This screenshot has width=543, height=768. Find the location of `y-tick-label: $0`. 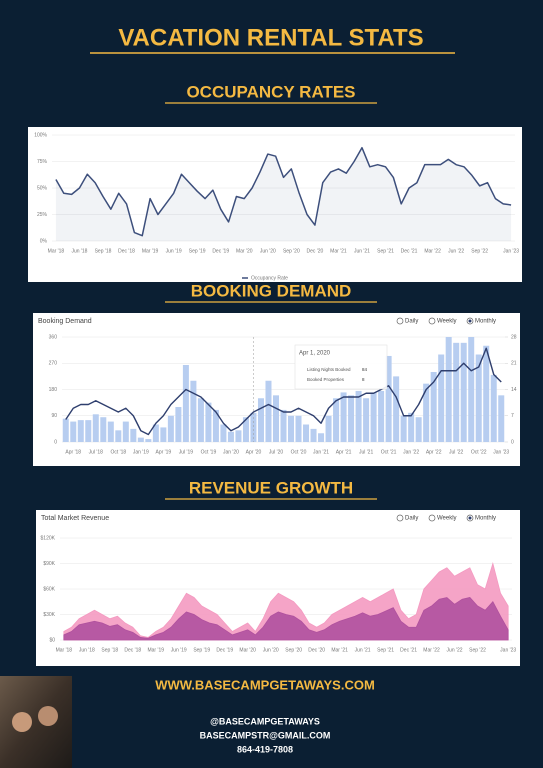

y-tick-label: $0 is located at coordinates (52, 640).